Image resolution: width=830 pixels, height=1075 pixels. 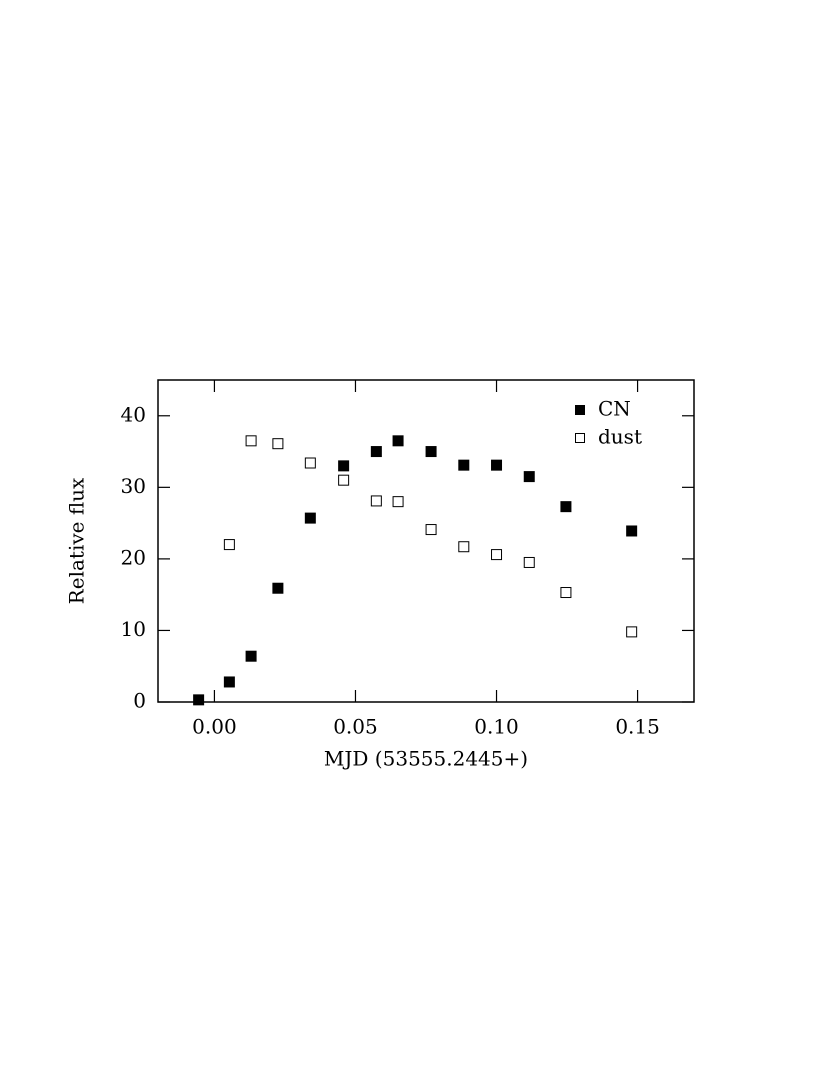 I want to click on y-tick-label: 20, so click(x=133, y=557).